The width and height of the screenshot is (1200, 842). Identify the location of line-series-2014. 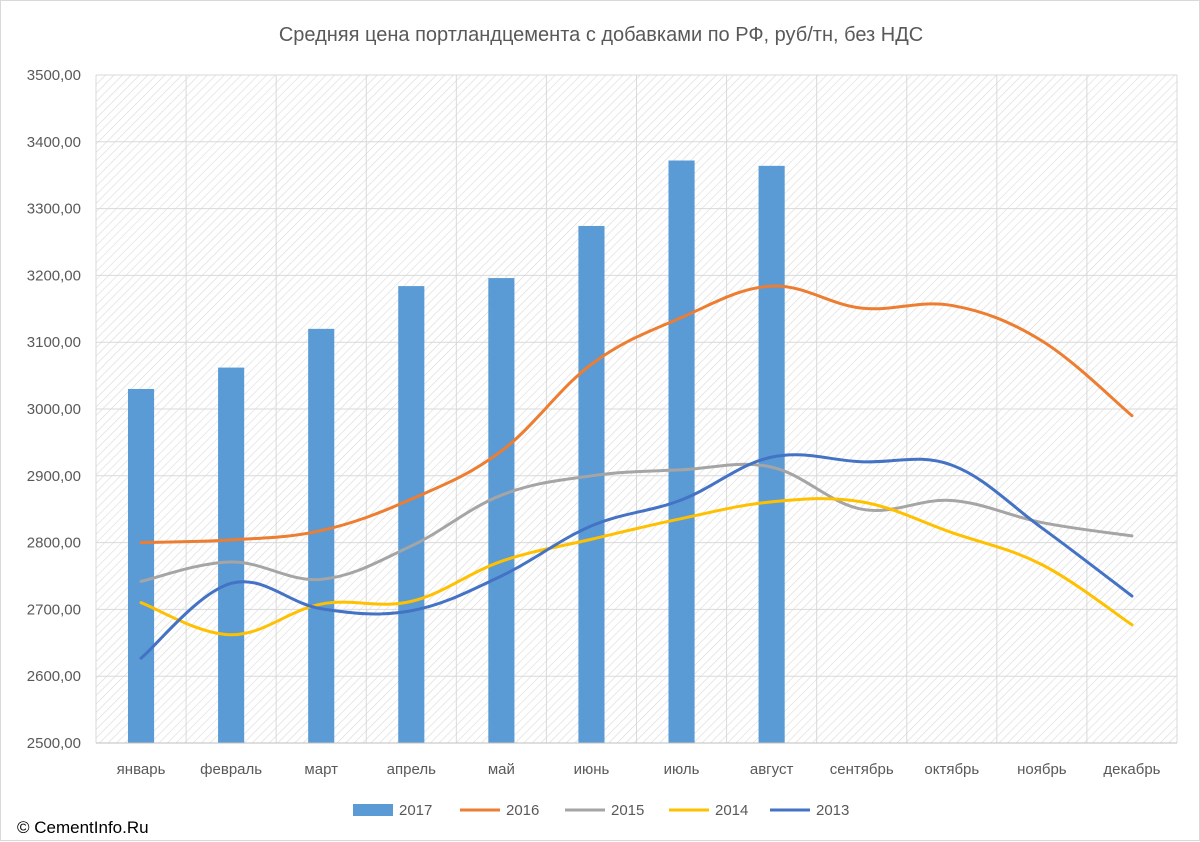
(636, 567).